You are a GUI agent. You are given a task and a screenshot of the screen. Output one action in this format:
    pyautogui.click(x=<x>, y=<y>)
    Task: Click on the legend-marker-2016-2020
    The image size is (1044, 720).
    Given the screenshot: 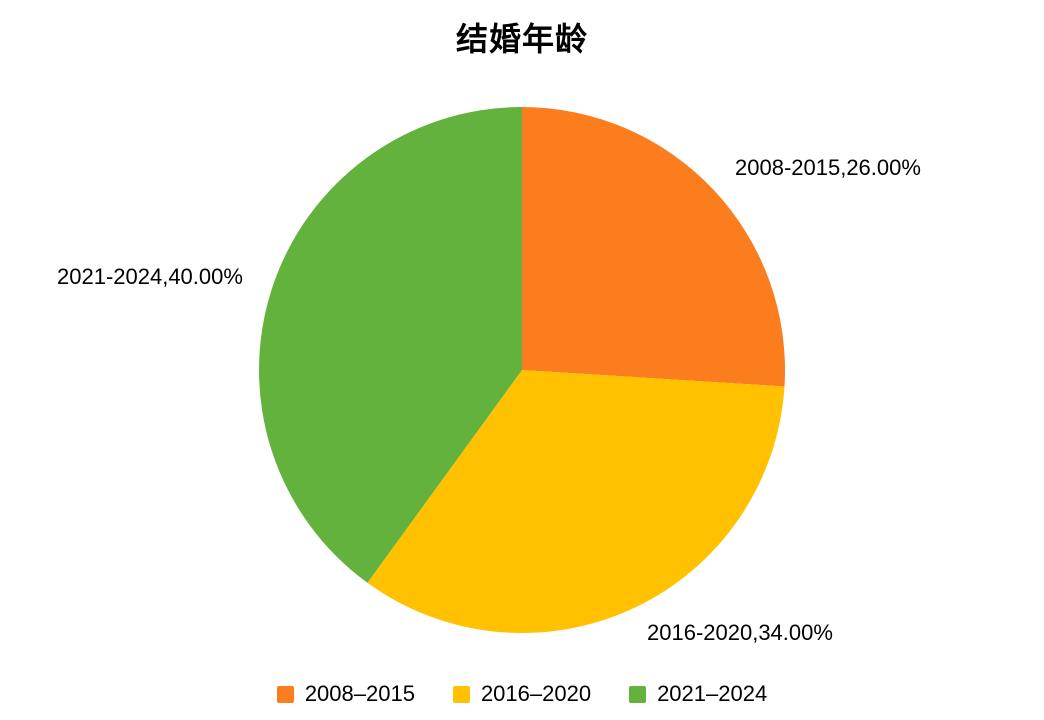 What is the action you would take?
    pyautogui.click(x=461, y=694)
    